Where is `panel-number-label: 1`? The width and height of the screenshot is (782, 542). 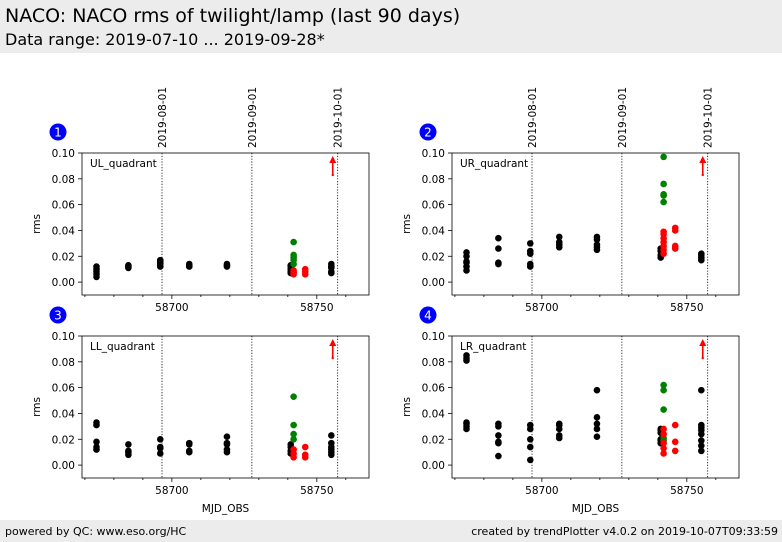 panel-number-label: 1 is located at coordinates (58, 133).